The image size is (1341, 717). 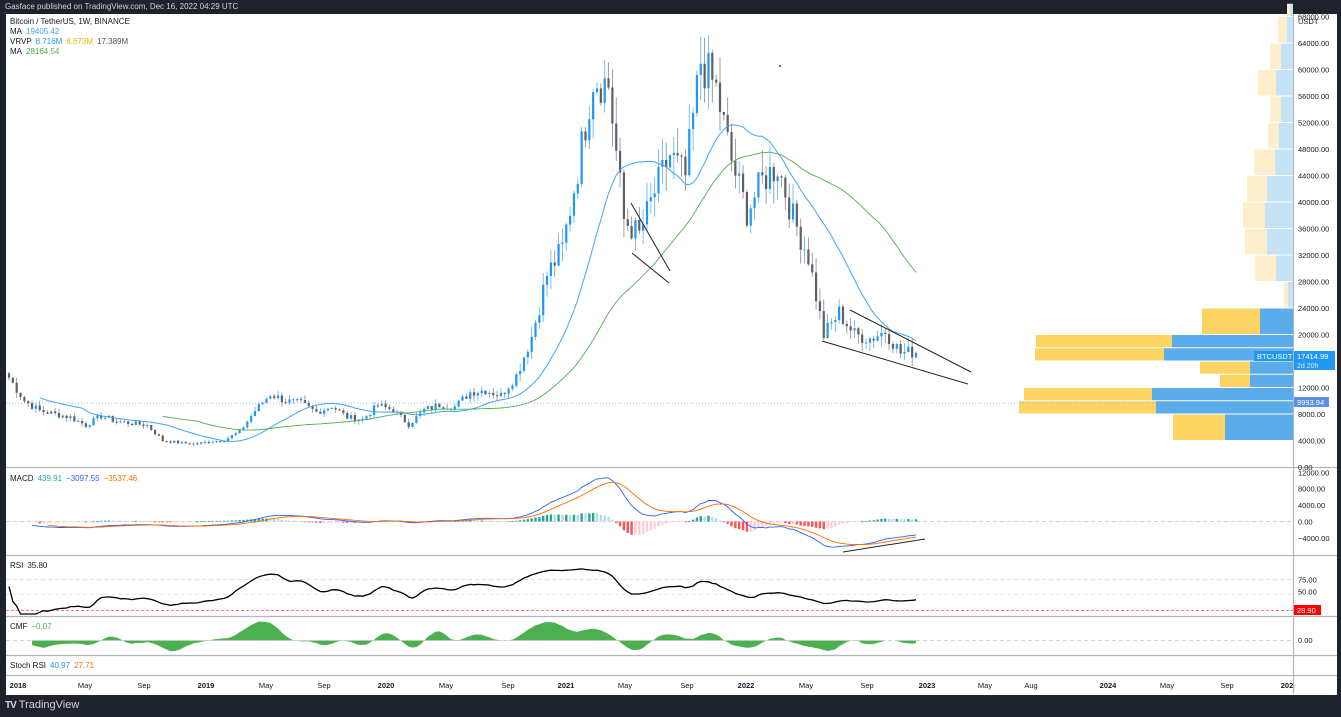 What do you see at coordinates (17, 565) in the screenshot?
I see `rsi-label: RSI` at bounding box center [17, 565].